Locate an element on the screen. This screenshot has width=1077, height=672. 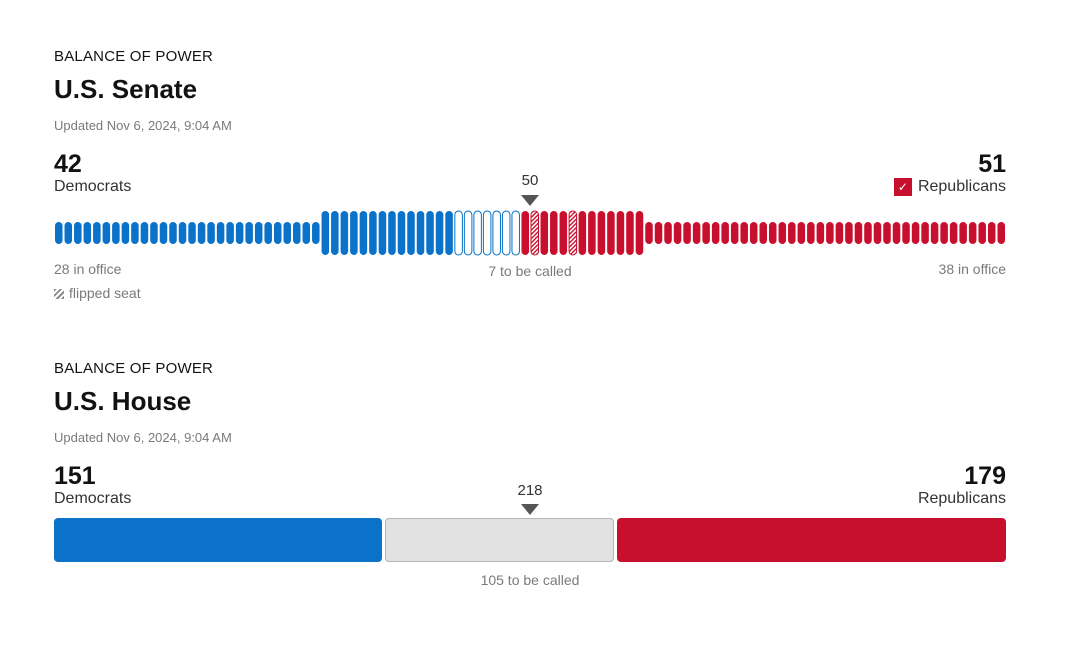
house-majority-label: 218 is located at coordinates (530, 490).